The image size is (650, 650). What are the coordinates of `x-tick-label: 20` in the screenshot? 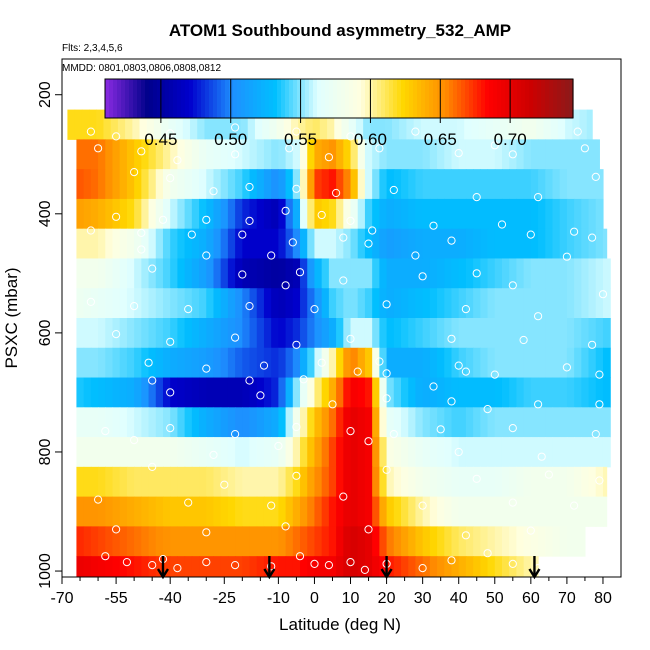 It's located at (387, 598).